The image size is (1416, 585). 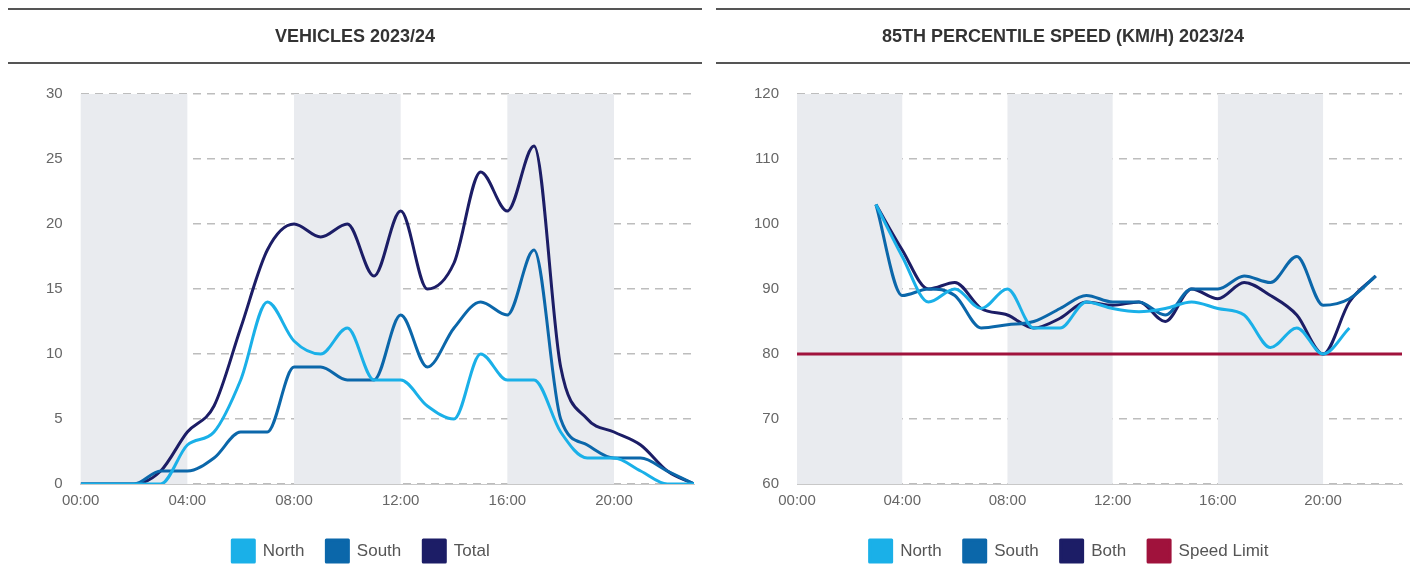 I want to click on legend-label: Total, so click(x=471, y=550).